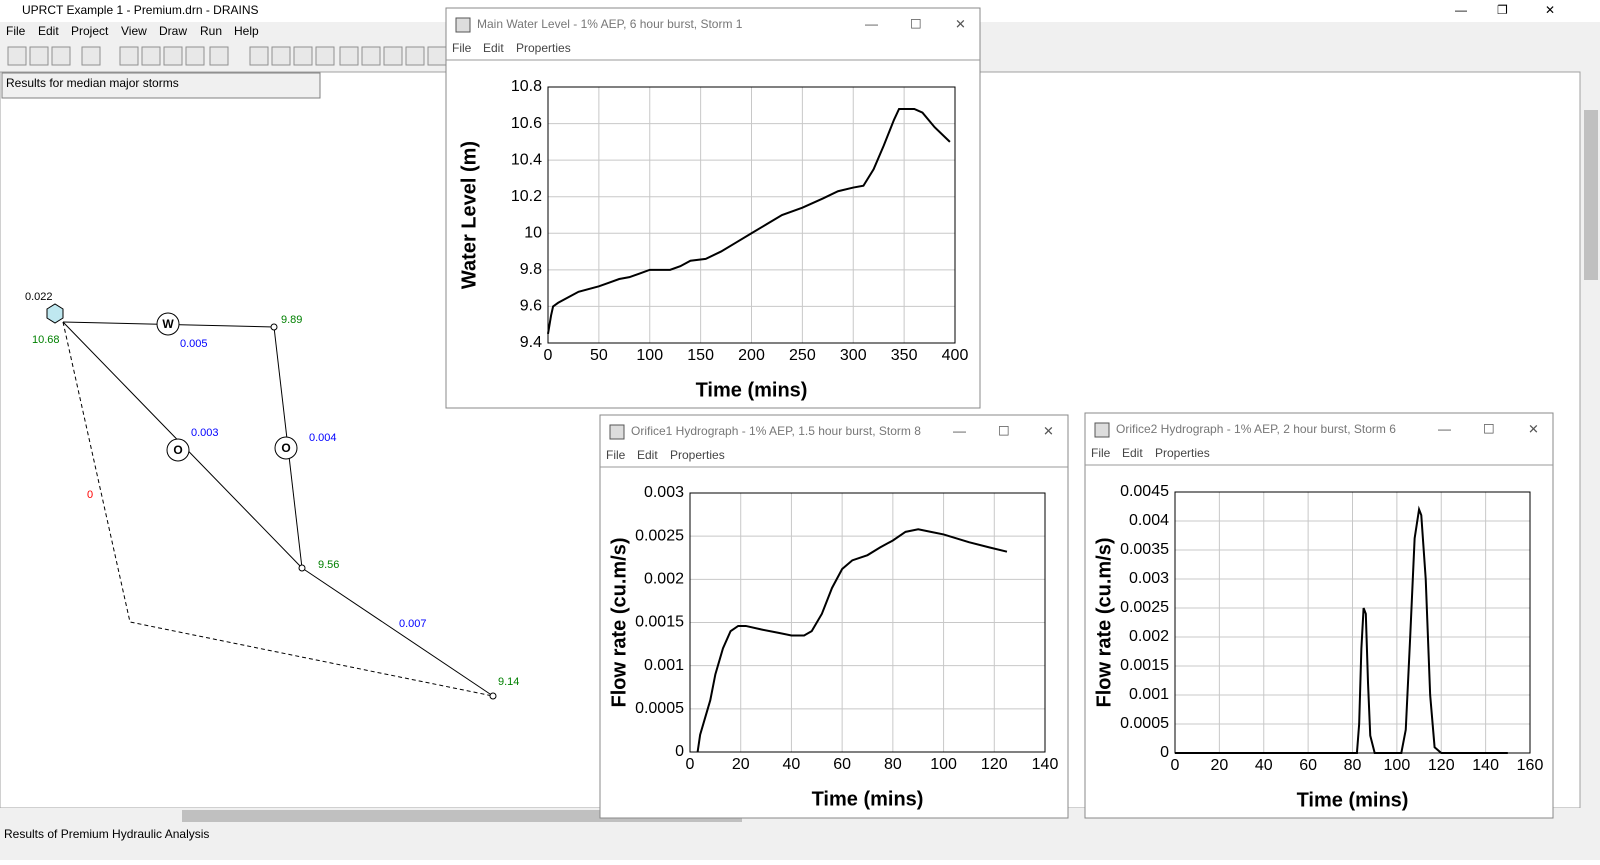 The height and width of the screenshot is (865, 1600). Describe the element at coordinates (140, 10) in the screenshot. I see `app-title: UPRCT Example 1 - Premium.drn - DRAINS` at that location.